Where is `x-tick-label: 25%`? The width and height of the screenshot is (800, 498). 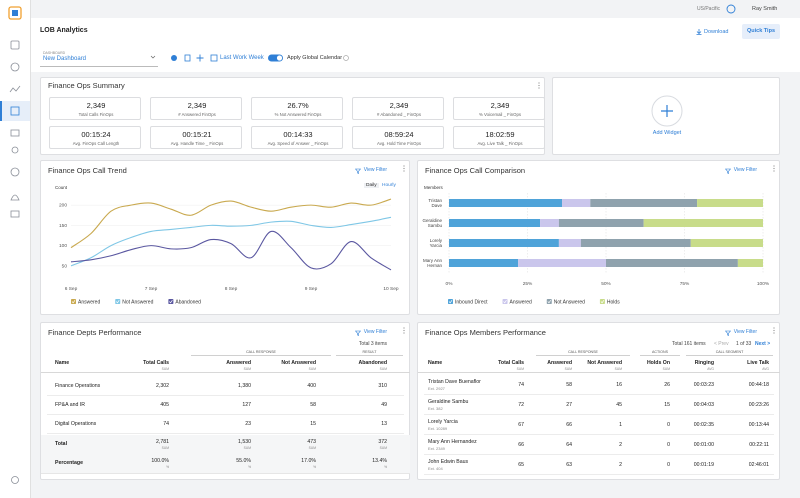
x-tick-label: 25% is located at coordinates (528, 284).